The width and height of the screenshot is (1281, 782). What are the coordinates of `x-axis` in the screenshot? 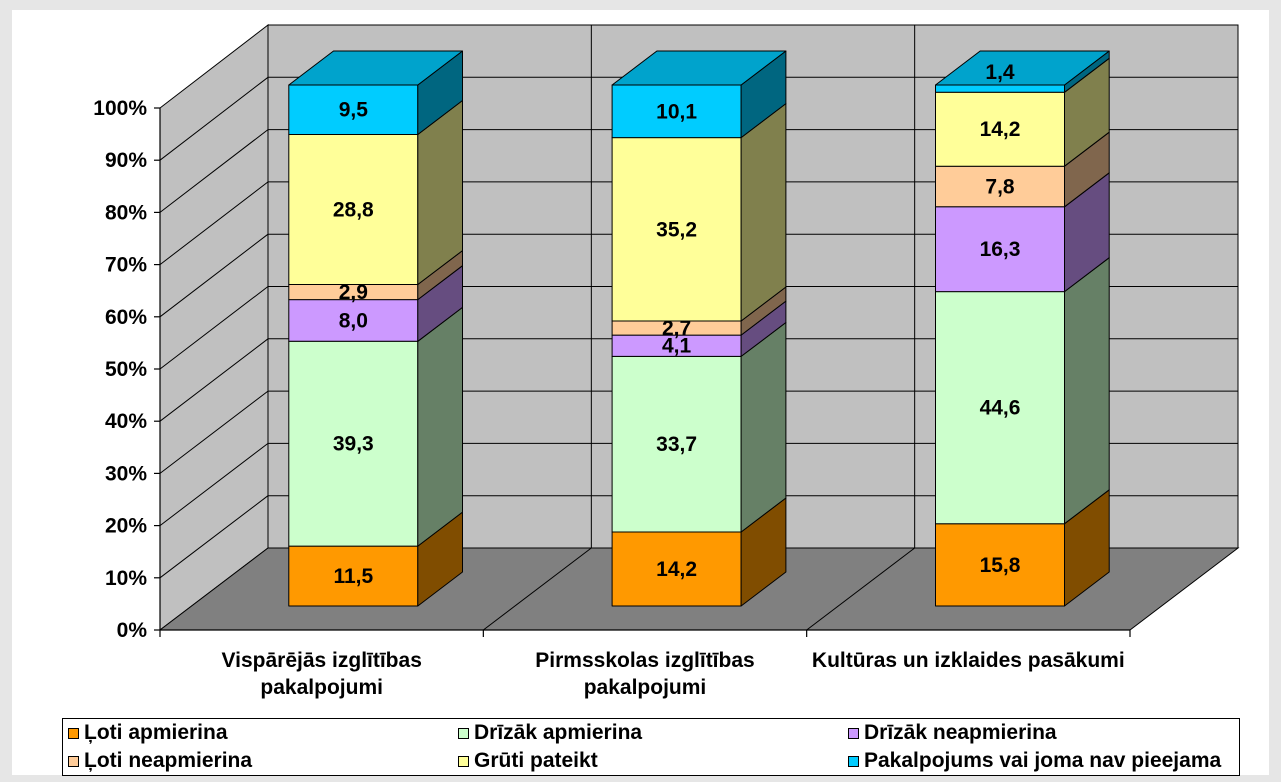 It's located at (645, 633).